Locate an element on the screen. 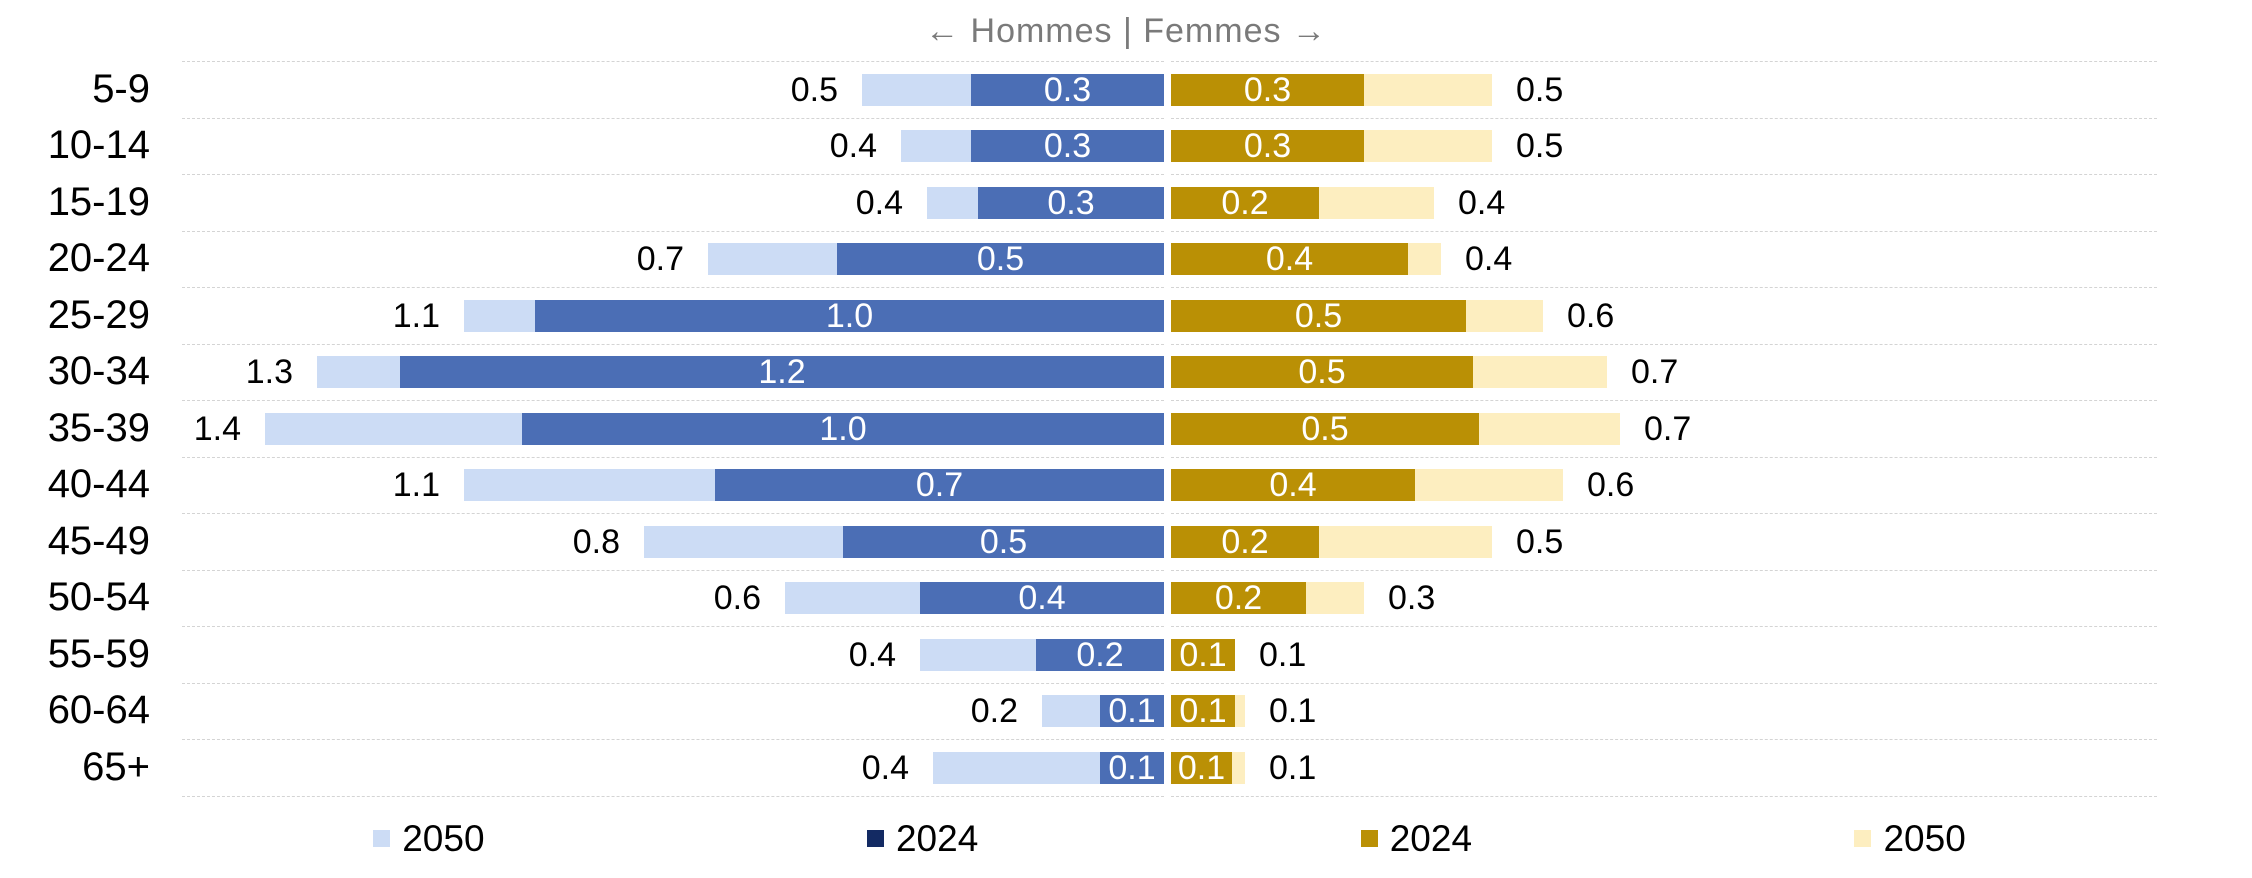 This screenshot has width=2252, height=878. legend-label-2: 2024 is located at coordinates (1431, 838).